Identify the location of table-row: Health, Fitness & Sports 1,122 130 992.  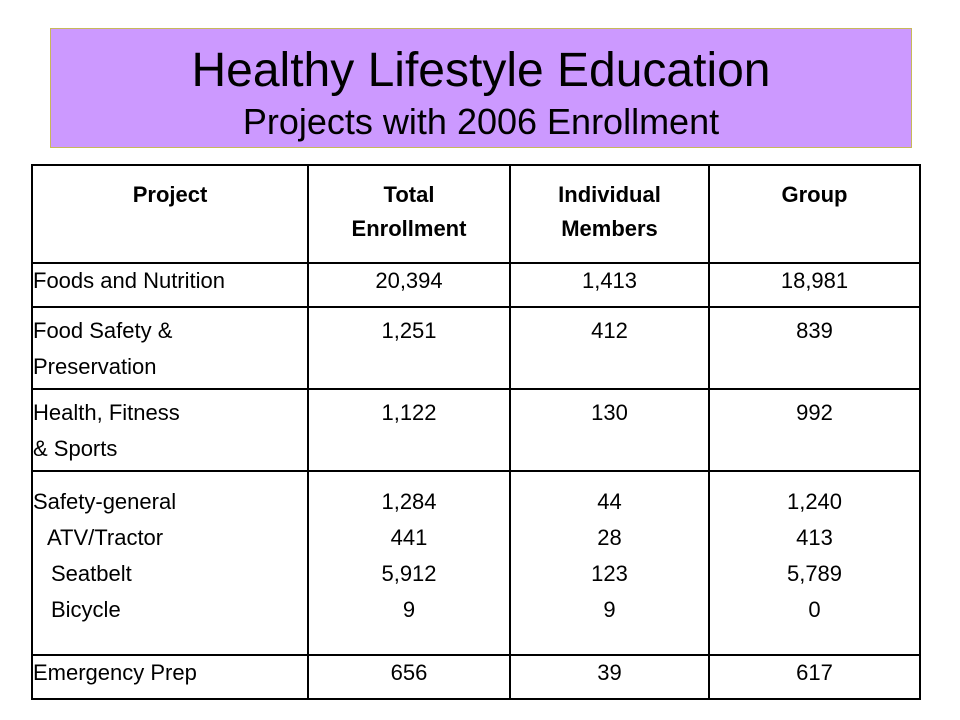
(476, 430).